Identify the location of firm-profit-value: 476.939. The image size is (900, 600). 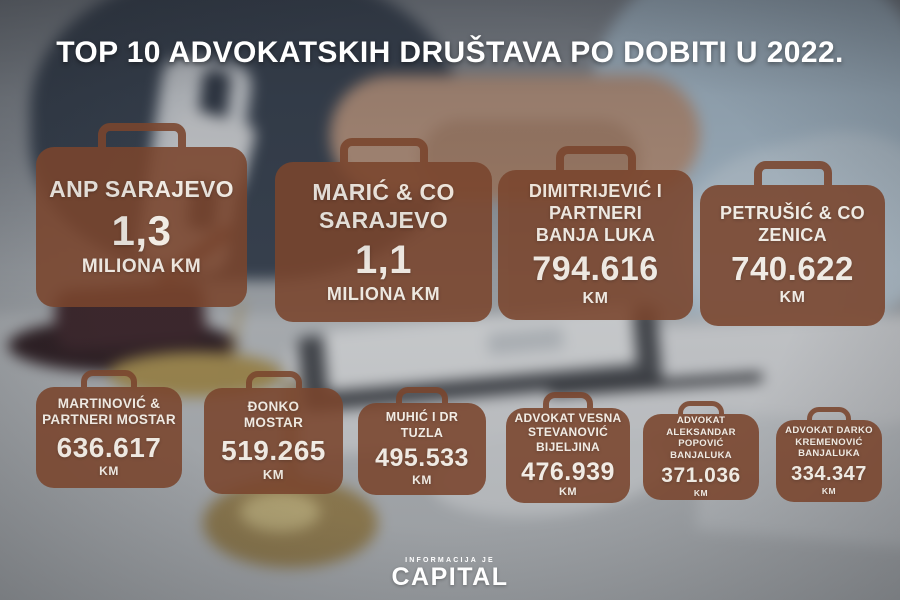
(568, 471).